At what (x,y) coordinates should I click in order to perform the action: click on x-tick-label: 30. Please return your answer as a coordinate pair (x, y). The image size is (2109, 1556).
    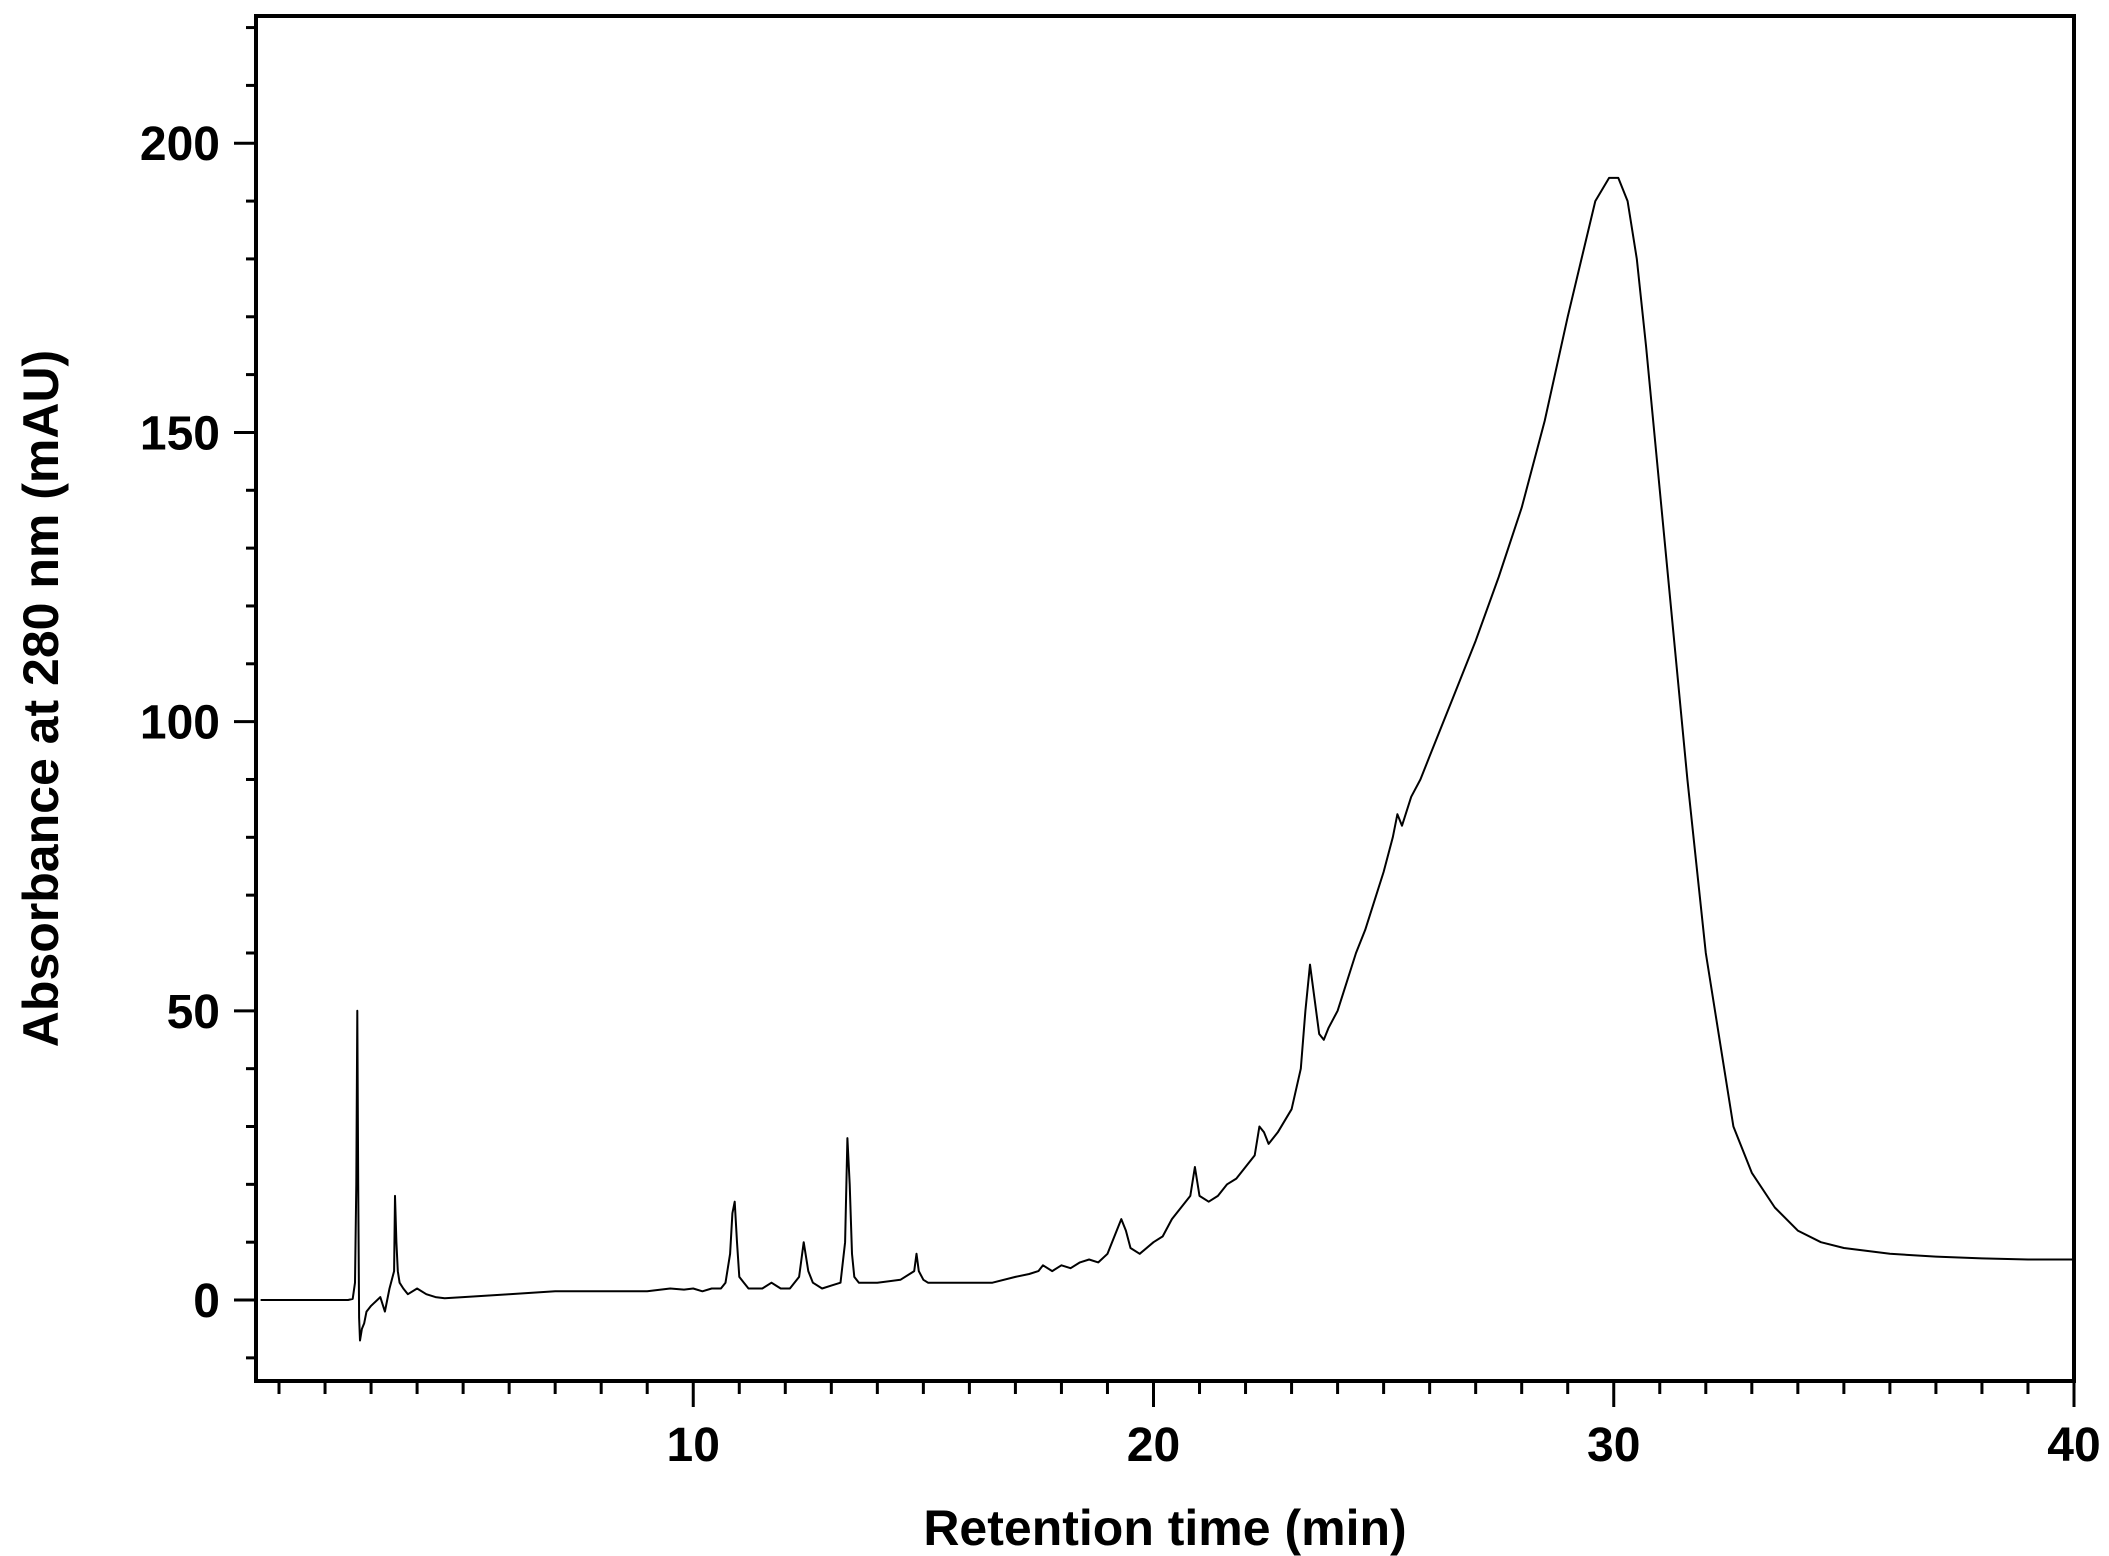
    Looking at the image, I should click on (1613, 1445).